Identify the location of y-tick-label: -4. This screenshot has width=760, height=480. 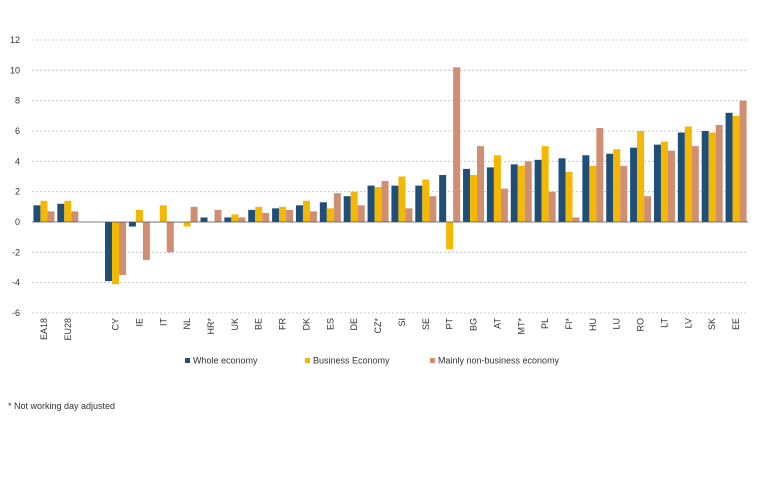
(16, 283).